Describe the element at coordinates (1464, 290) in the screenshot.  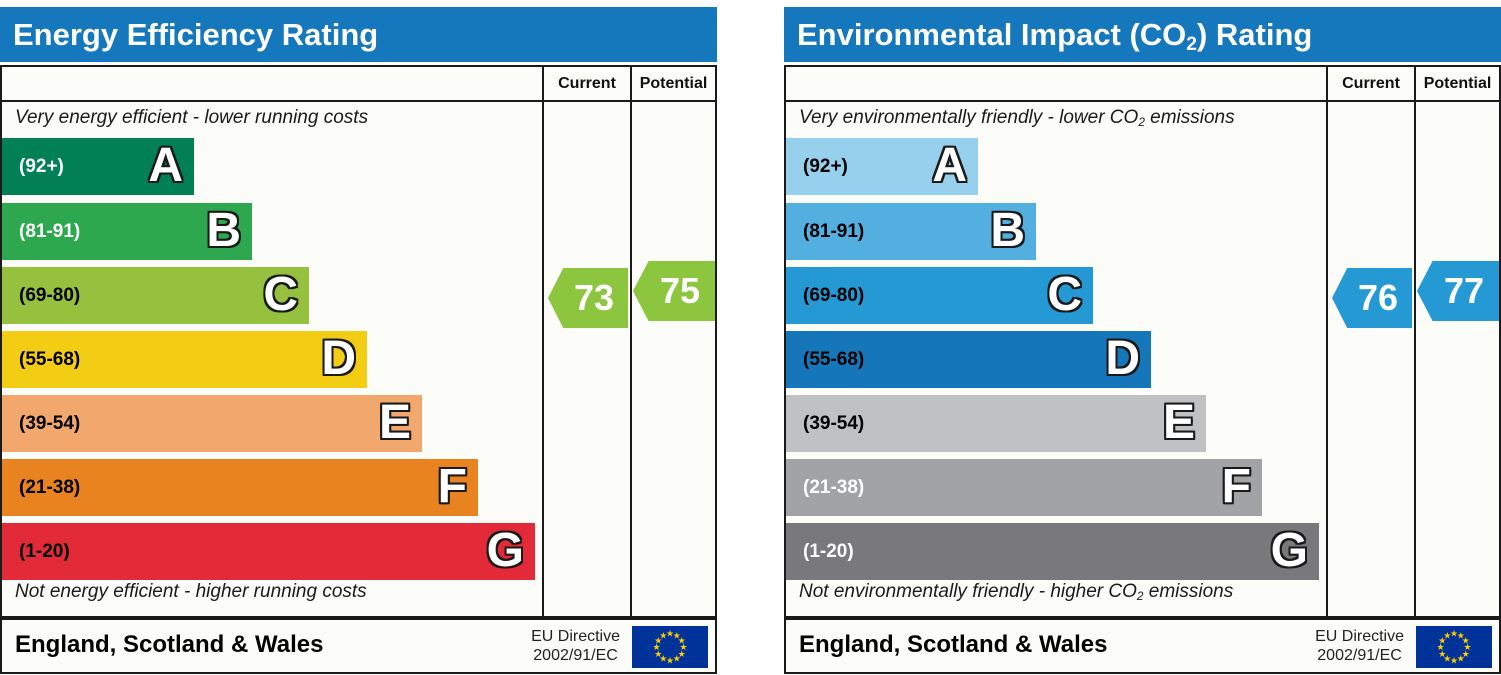
I see `potential-rating-value: 77` at that location.